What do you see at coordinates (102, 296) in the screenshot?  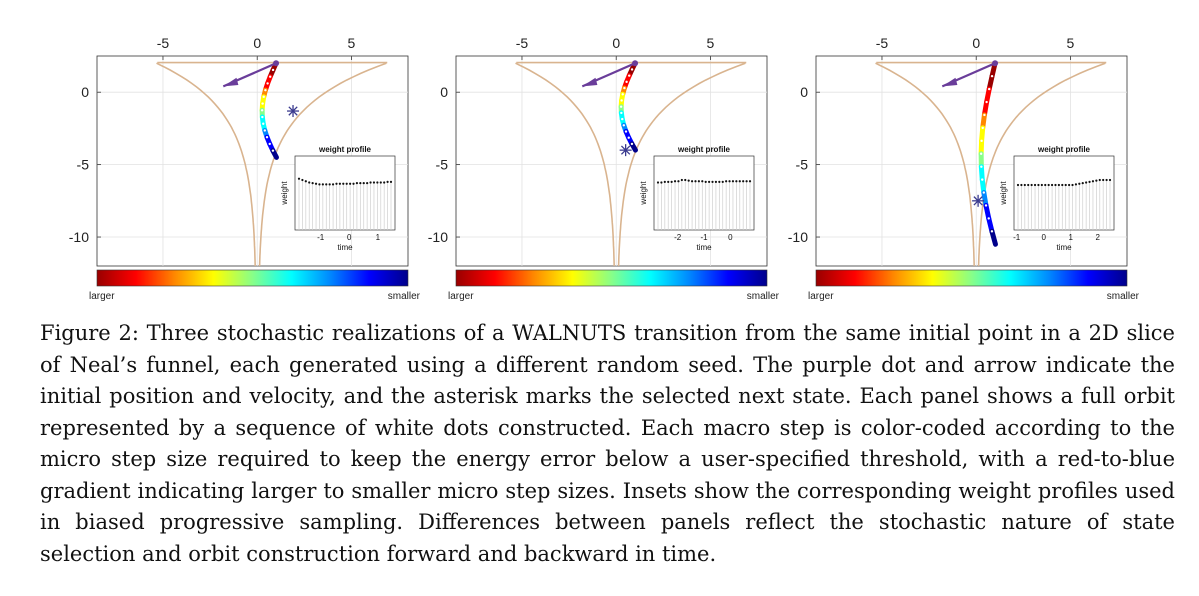 I see `colorbar-left-label: larger` at bounding box center [102, 296].